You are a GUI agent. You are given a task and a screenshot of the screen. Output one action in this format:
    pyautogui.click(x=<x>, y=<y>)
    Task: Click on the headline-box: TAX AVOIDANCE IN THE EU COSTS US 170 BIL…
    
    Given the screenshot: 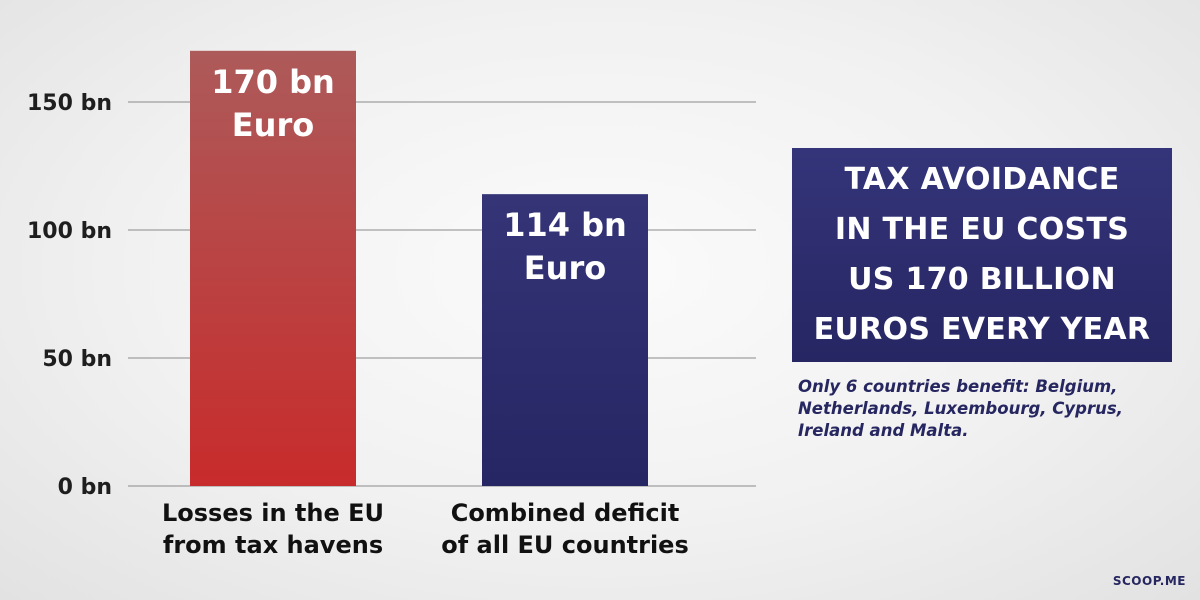 What is the action you would take?
    pyautogui.click(x=982, y=255)
    